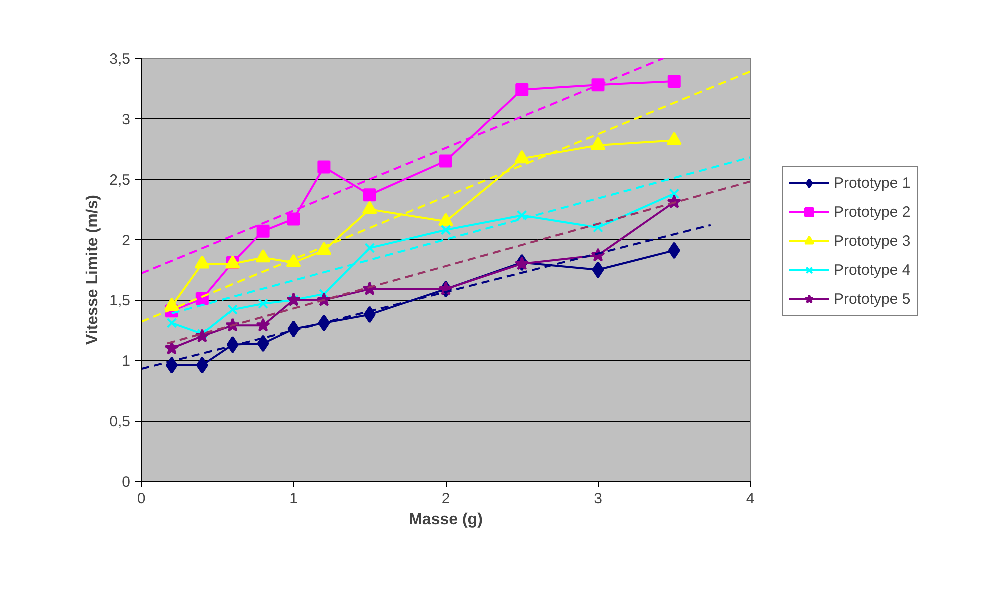  I want to click on y-axis-title: Vitesse Limite (m/s), so click(93, 270).